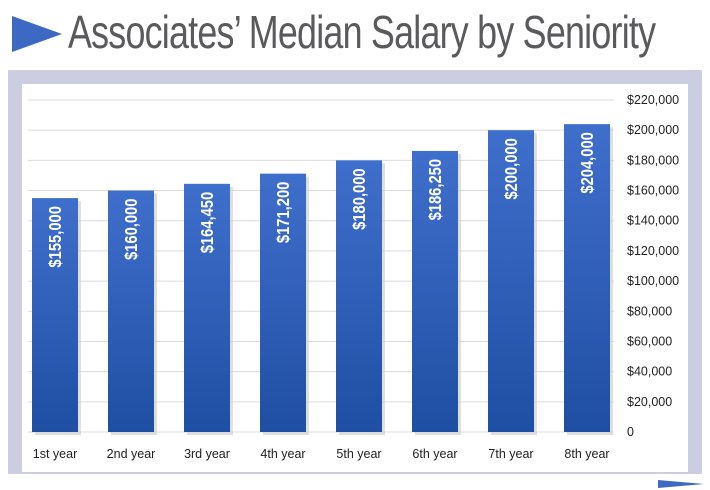  Describe the element at coordinates (512, 168) in the screenshot. I see `bar-data-label: $200,000` at that location.